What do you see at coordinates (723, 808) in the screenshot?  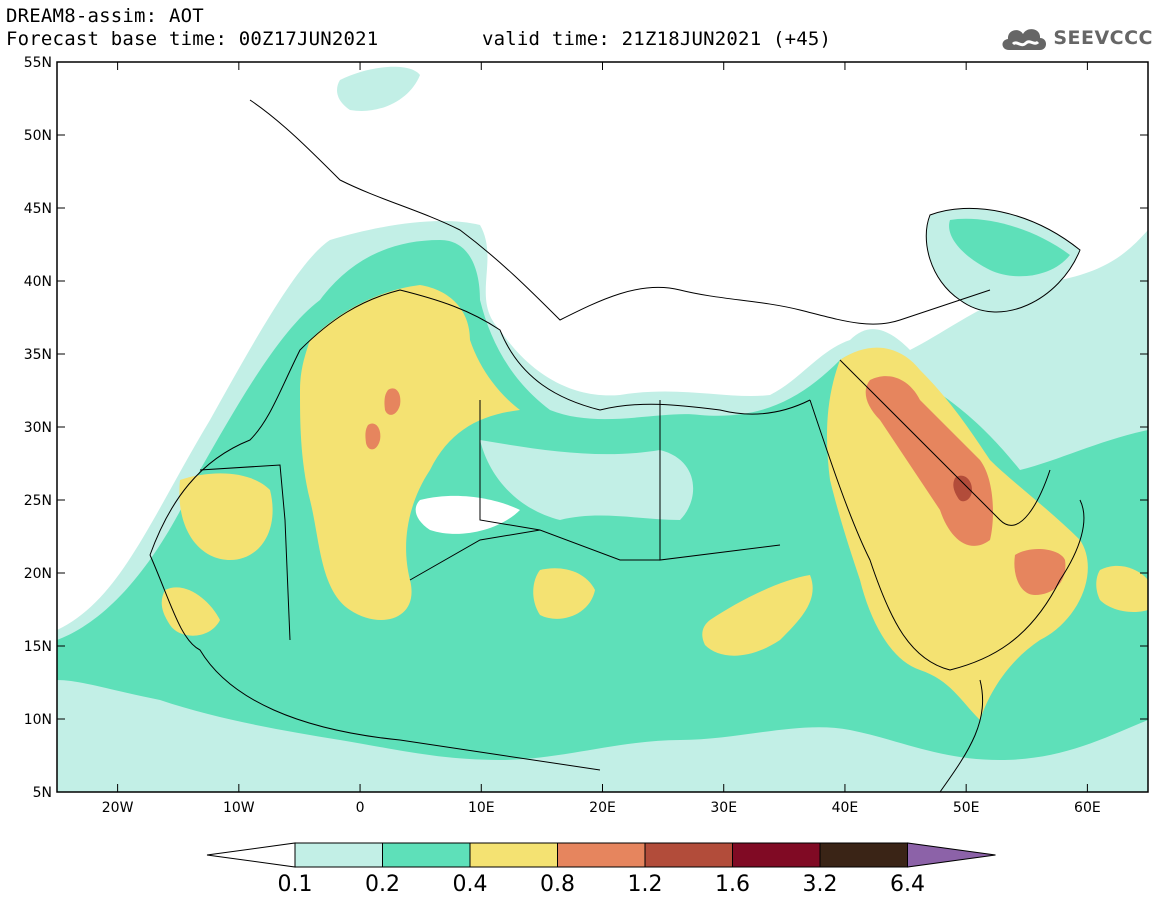 I see `lon-tick-label: 30E` at bounding box center [723, 808].